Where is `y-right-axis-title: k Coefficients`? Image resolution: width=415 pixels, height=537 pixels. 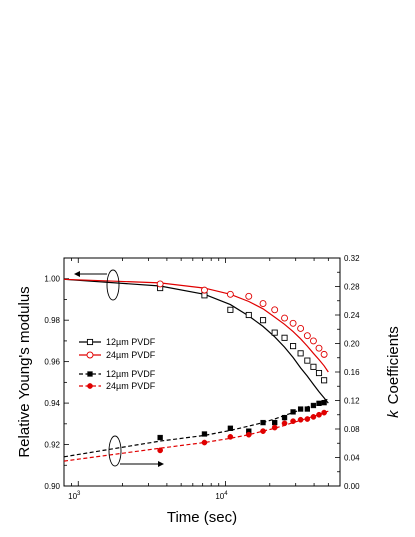 y-right-axis-title: k Coefficients is located at coordinates (393, 372).